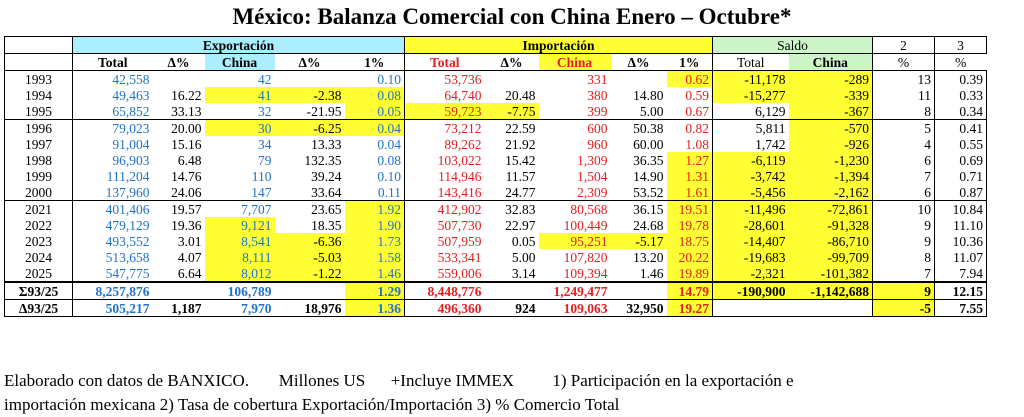  I want to click on cell-i1: 14.79, so click(689, 290).